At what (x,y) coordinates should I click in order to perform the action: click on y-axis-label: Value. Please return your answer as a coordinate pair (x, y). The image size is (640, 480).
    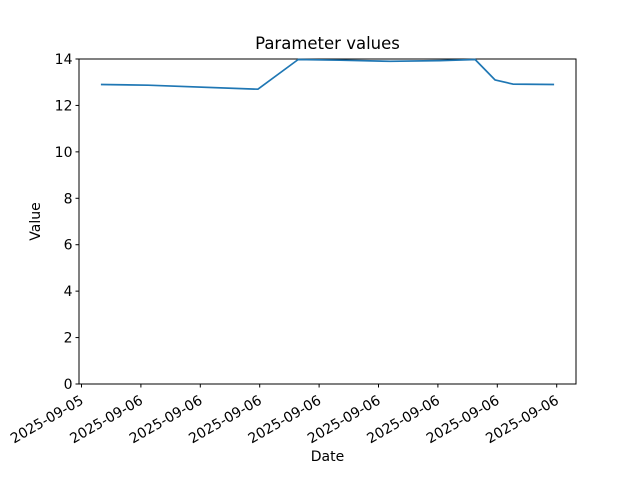
    Looking at the image, I should click on (36, 221).